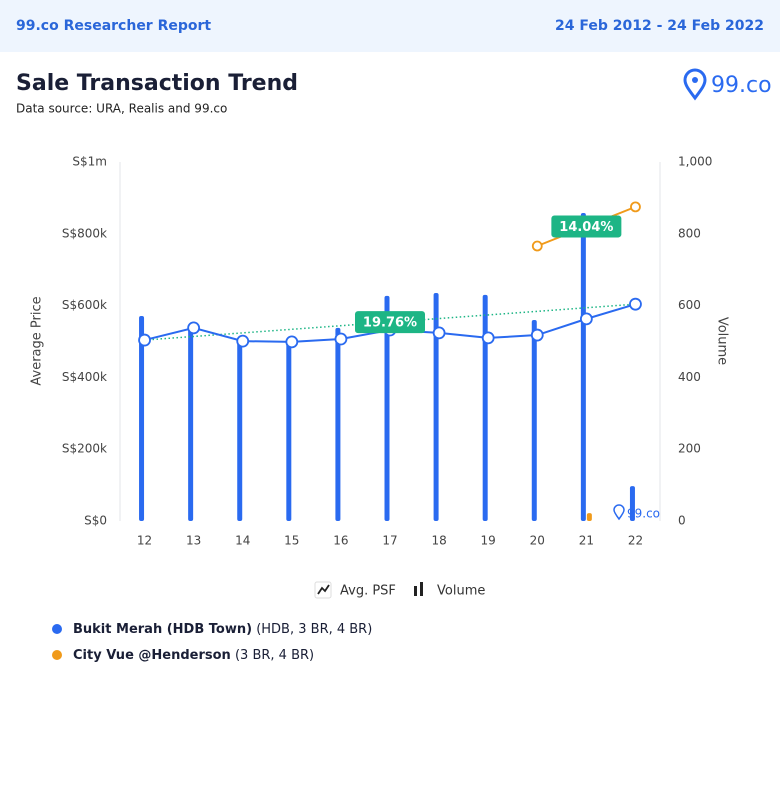 This screenshot has height=800, width=780. What do you see at coordinates (84, 449) in the screenshot?
I see `y-tick-label: S$200k` at bounding box center [84, 449].